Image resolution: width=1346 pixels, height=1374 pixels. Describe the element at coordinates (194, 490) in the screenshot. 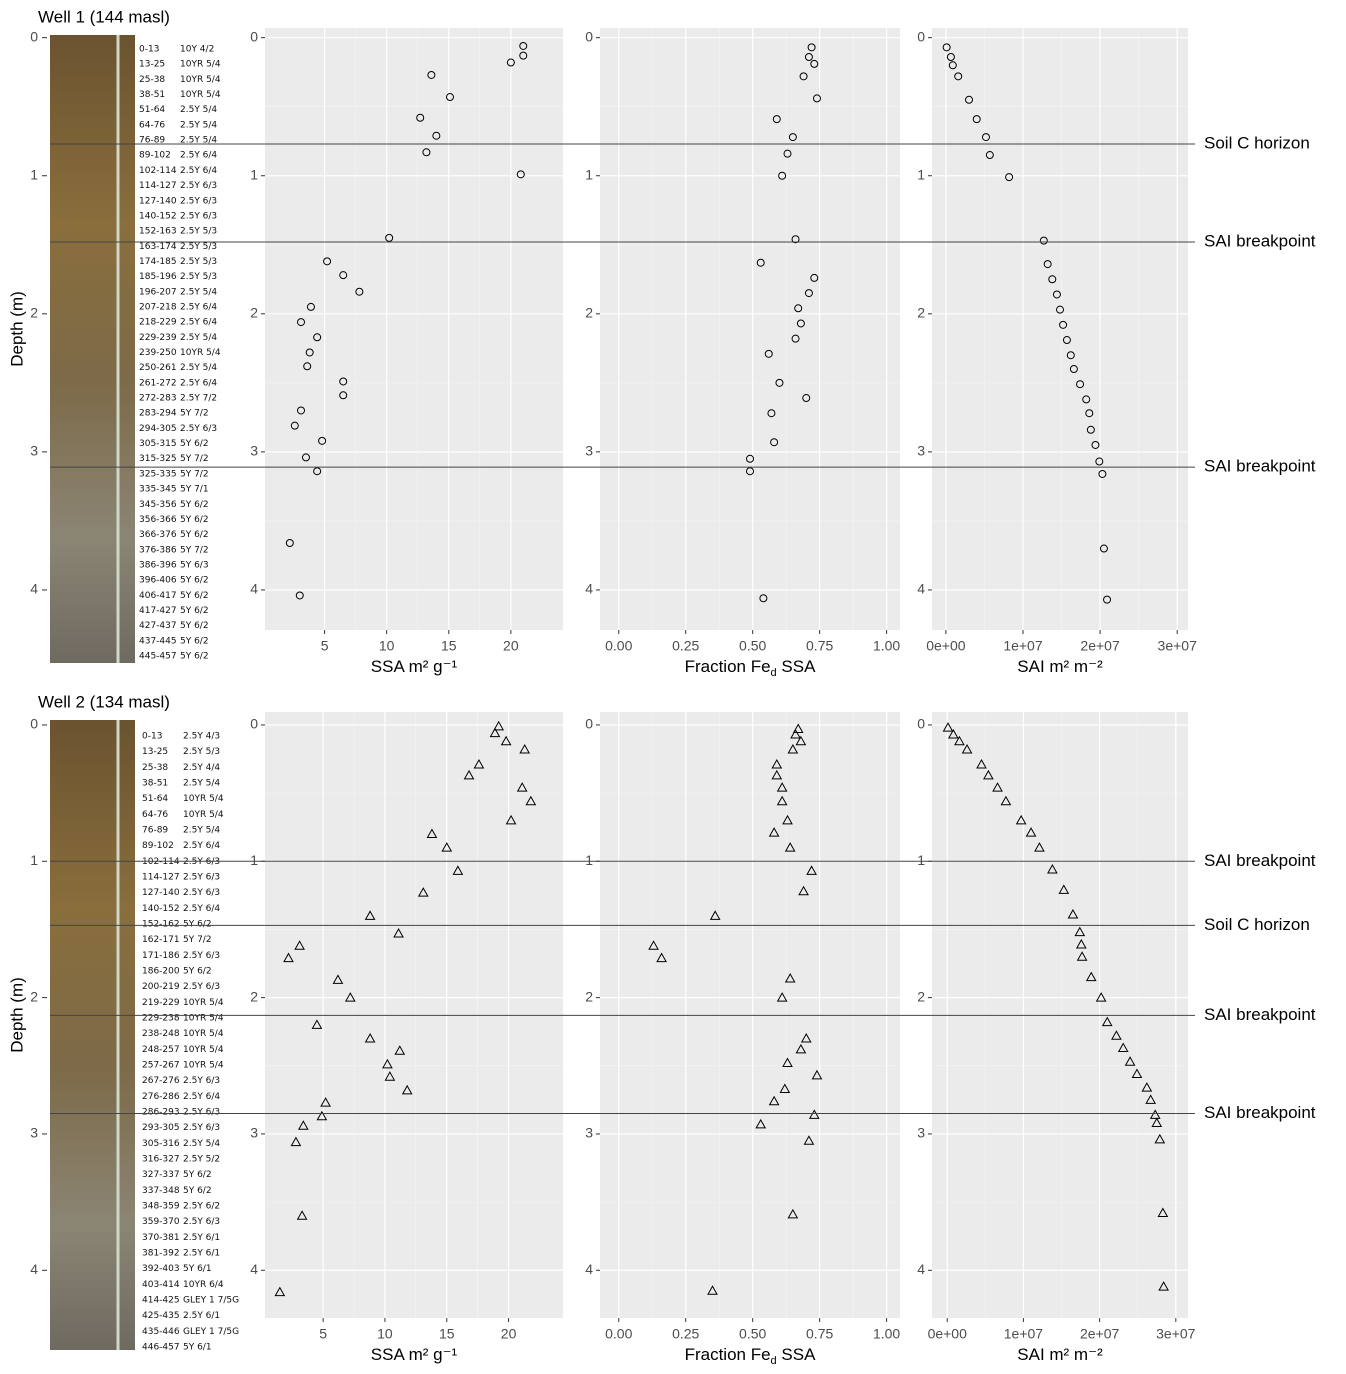

I see `layer-color: 5Y 7/1` at that location.